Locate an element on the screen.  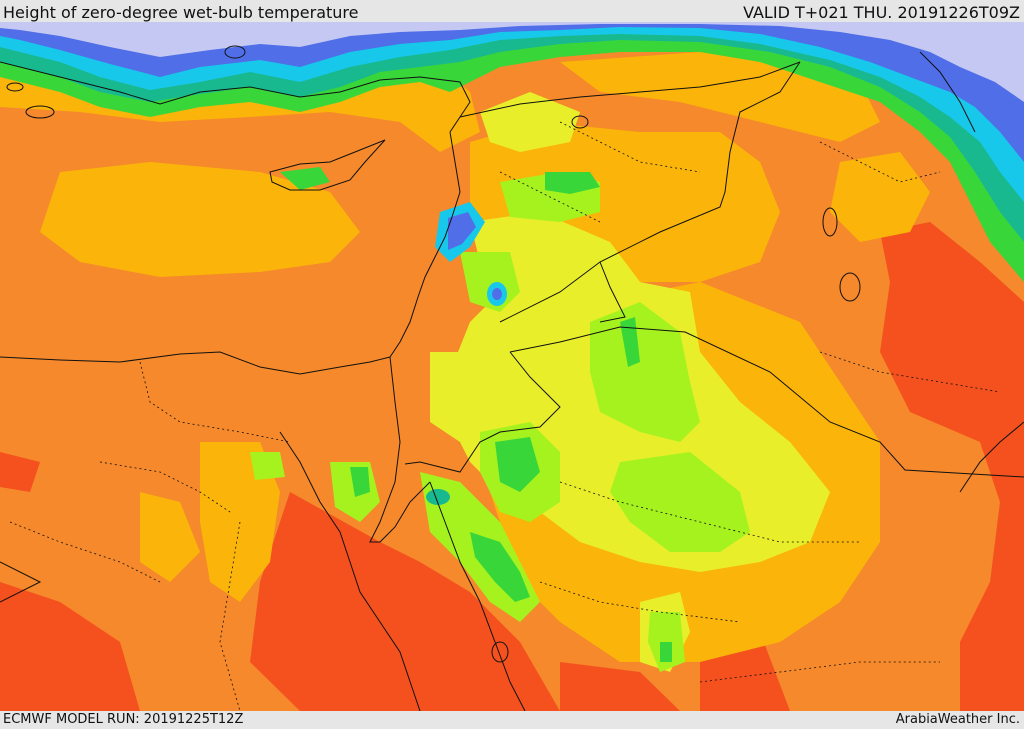
credit-text: ArabiaWeather Inc. is located at coordinates (957, 719).